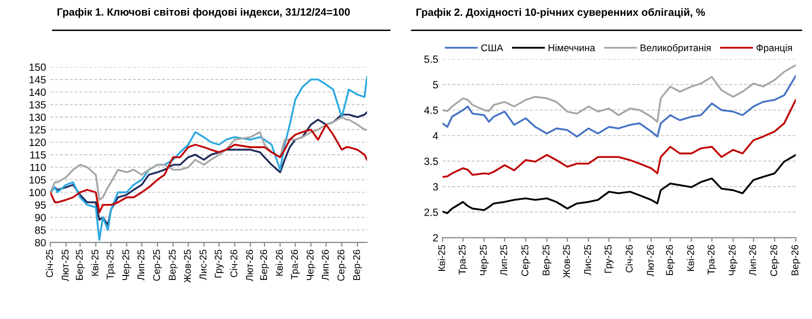  I want to click on x-tick-label: Січ-25, so click(49, 264).